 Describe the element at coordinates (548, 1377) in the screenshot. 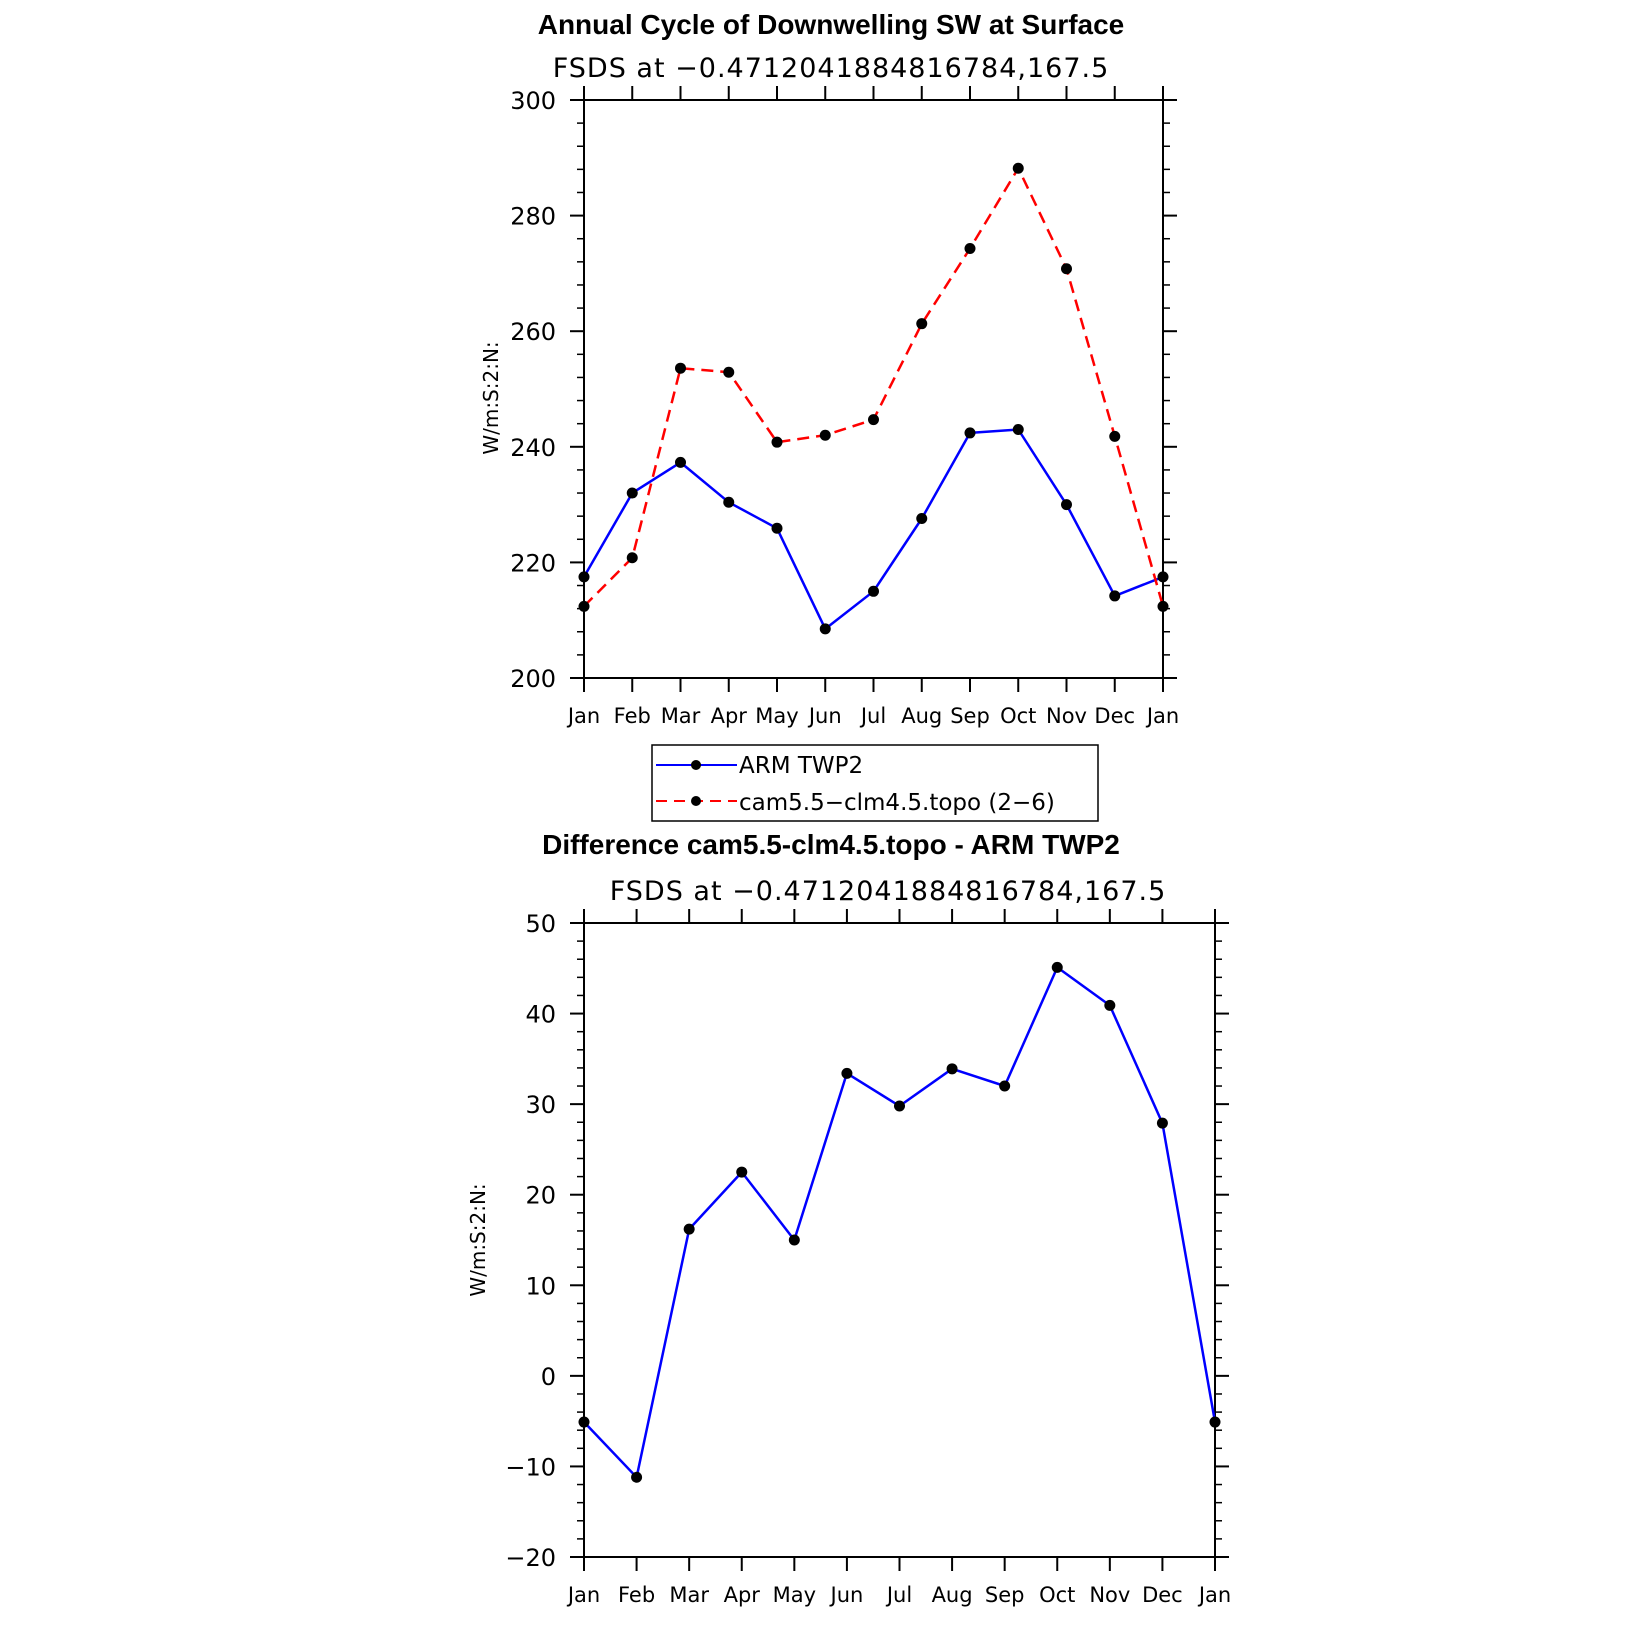

I see `y-tick-label: 0` at that location.